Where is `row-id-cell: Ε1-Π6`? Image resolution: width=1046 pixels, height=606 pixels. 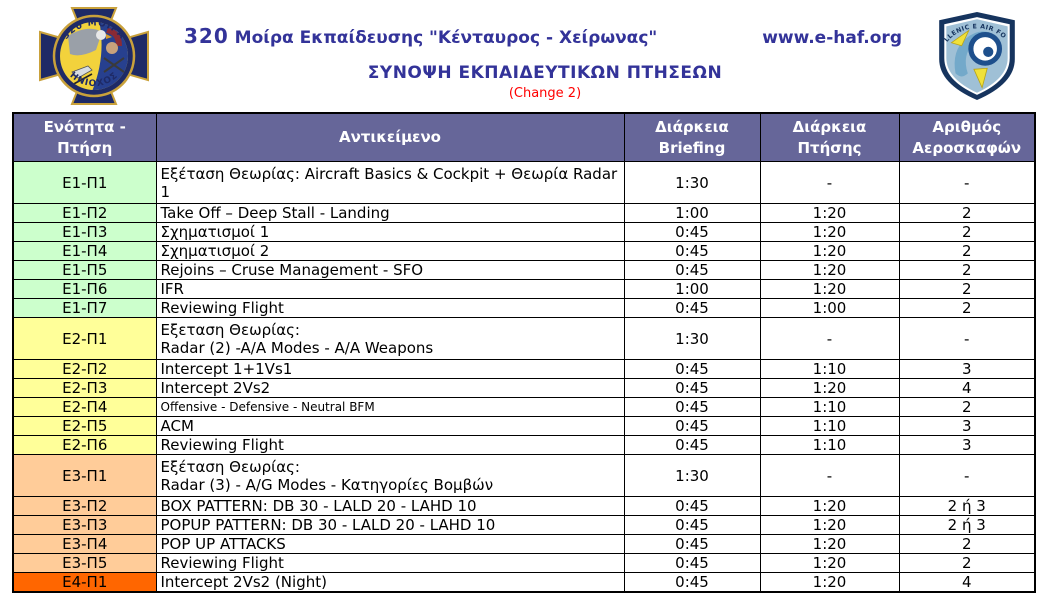
row-id-cell: Ε1-Π6 is located at coordinates (84, 289).